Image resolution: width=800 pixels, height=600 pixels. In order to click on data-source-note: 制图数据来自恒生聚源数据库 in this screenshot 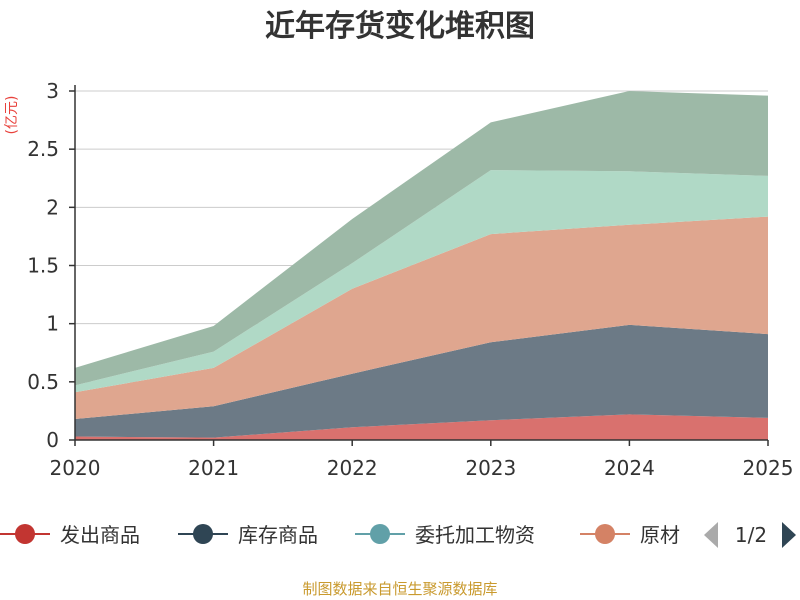, I will do `click(399, 589)`.